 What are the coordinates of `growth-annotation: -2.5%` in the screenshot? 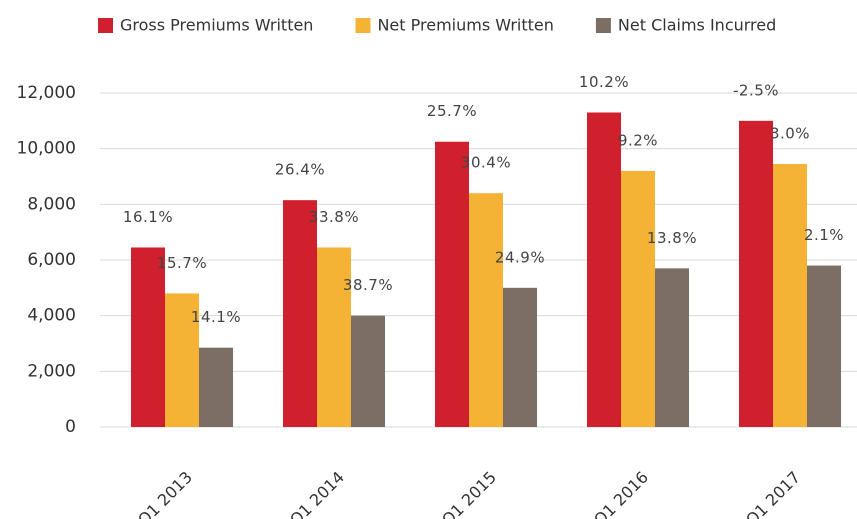 It's located at (756, 90).